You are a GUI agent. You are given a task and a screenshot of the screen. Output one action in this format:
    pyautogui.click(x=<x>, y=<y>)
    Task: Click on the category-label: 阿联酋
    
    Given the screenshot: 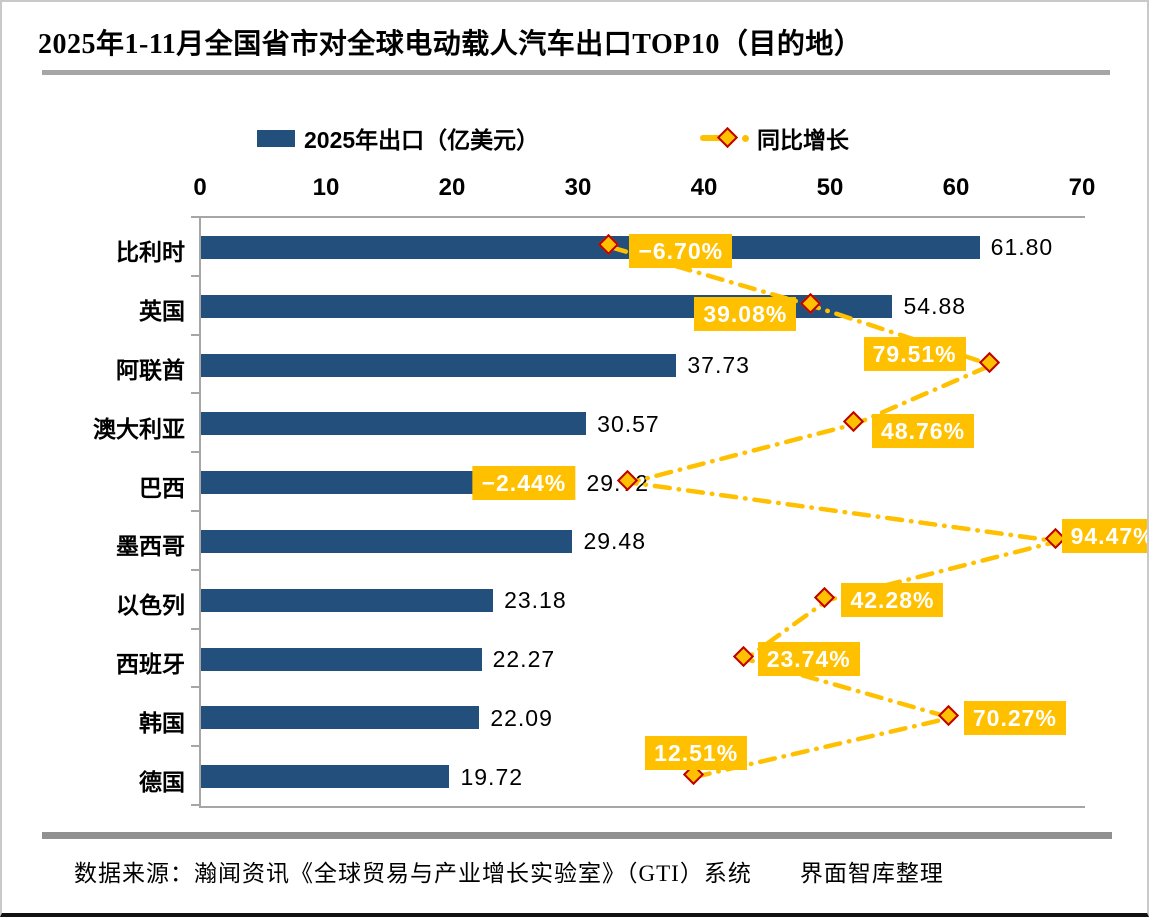 What is the action you would take?
    pyautogui.click(x=150, y=370)
    